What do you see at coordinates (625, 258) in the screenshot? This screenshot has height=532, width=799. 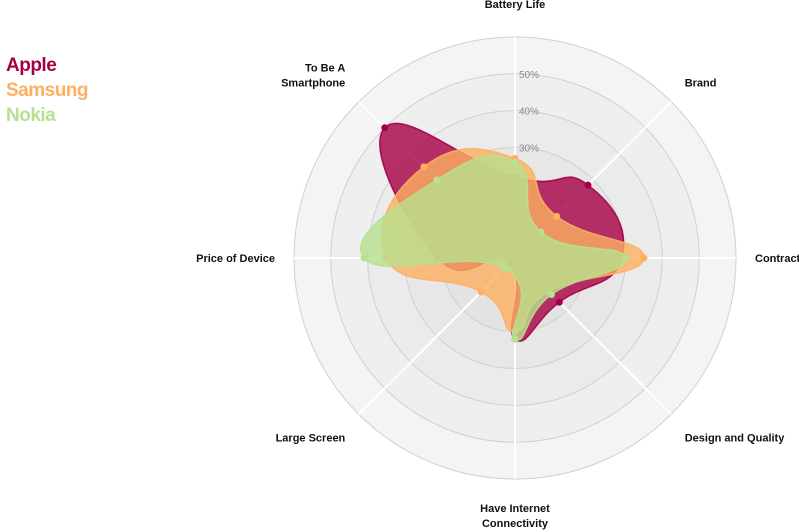 I see `data-point-nokia-contract` at bounding box center [625, 258].